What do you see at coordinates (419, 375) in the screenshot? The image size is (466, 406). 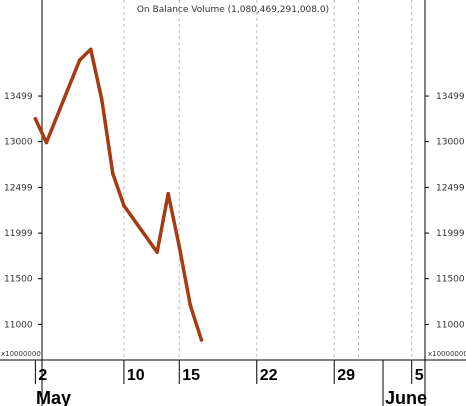 I see `x-day-label-5: 5` at bounding box center [419, 375].